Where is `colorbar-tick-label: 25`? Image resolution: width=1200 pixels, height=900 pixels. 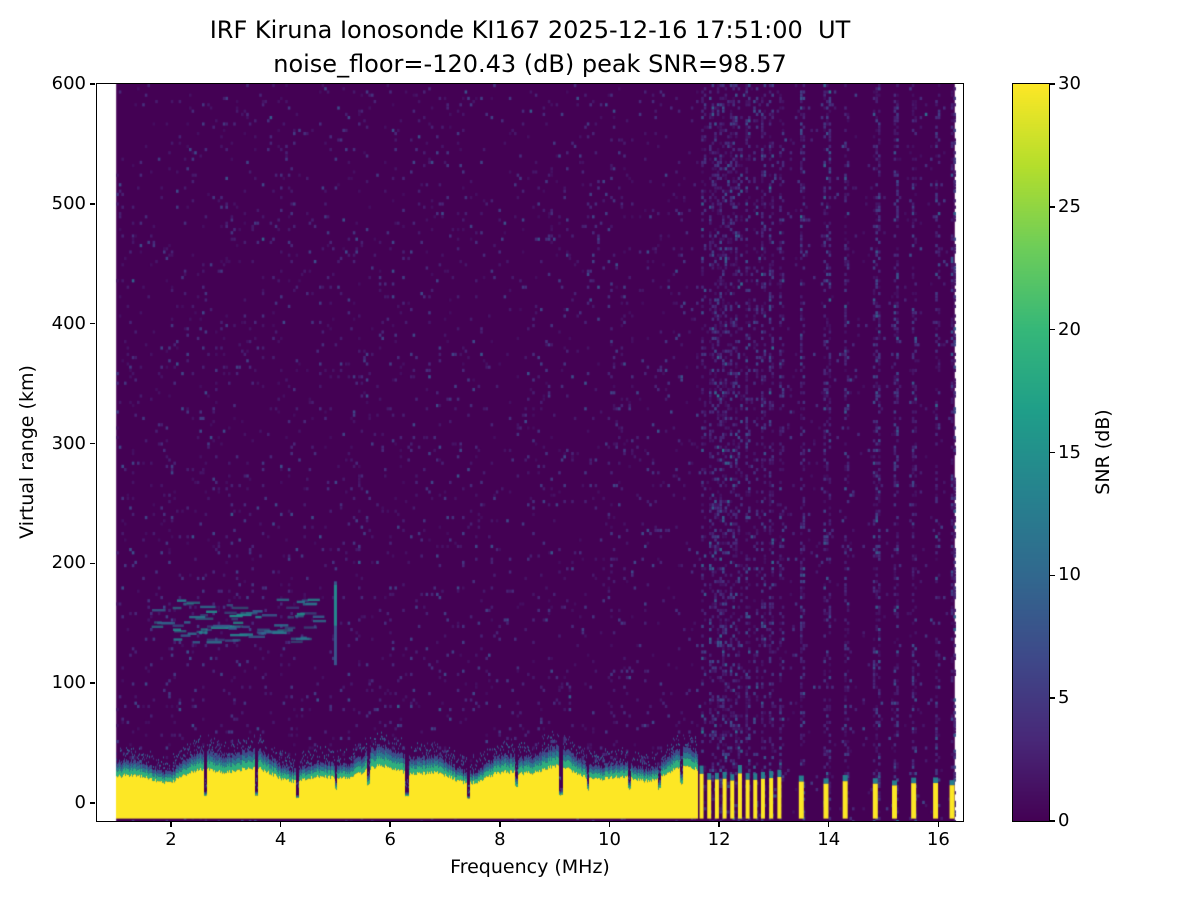
colorbar-tick-label: 25 is located at coordinates (1069, 206).